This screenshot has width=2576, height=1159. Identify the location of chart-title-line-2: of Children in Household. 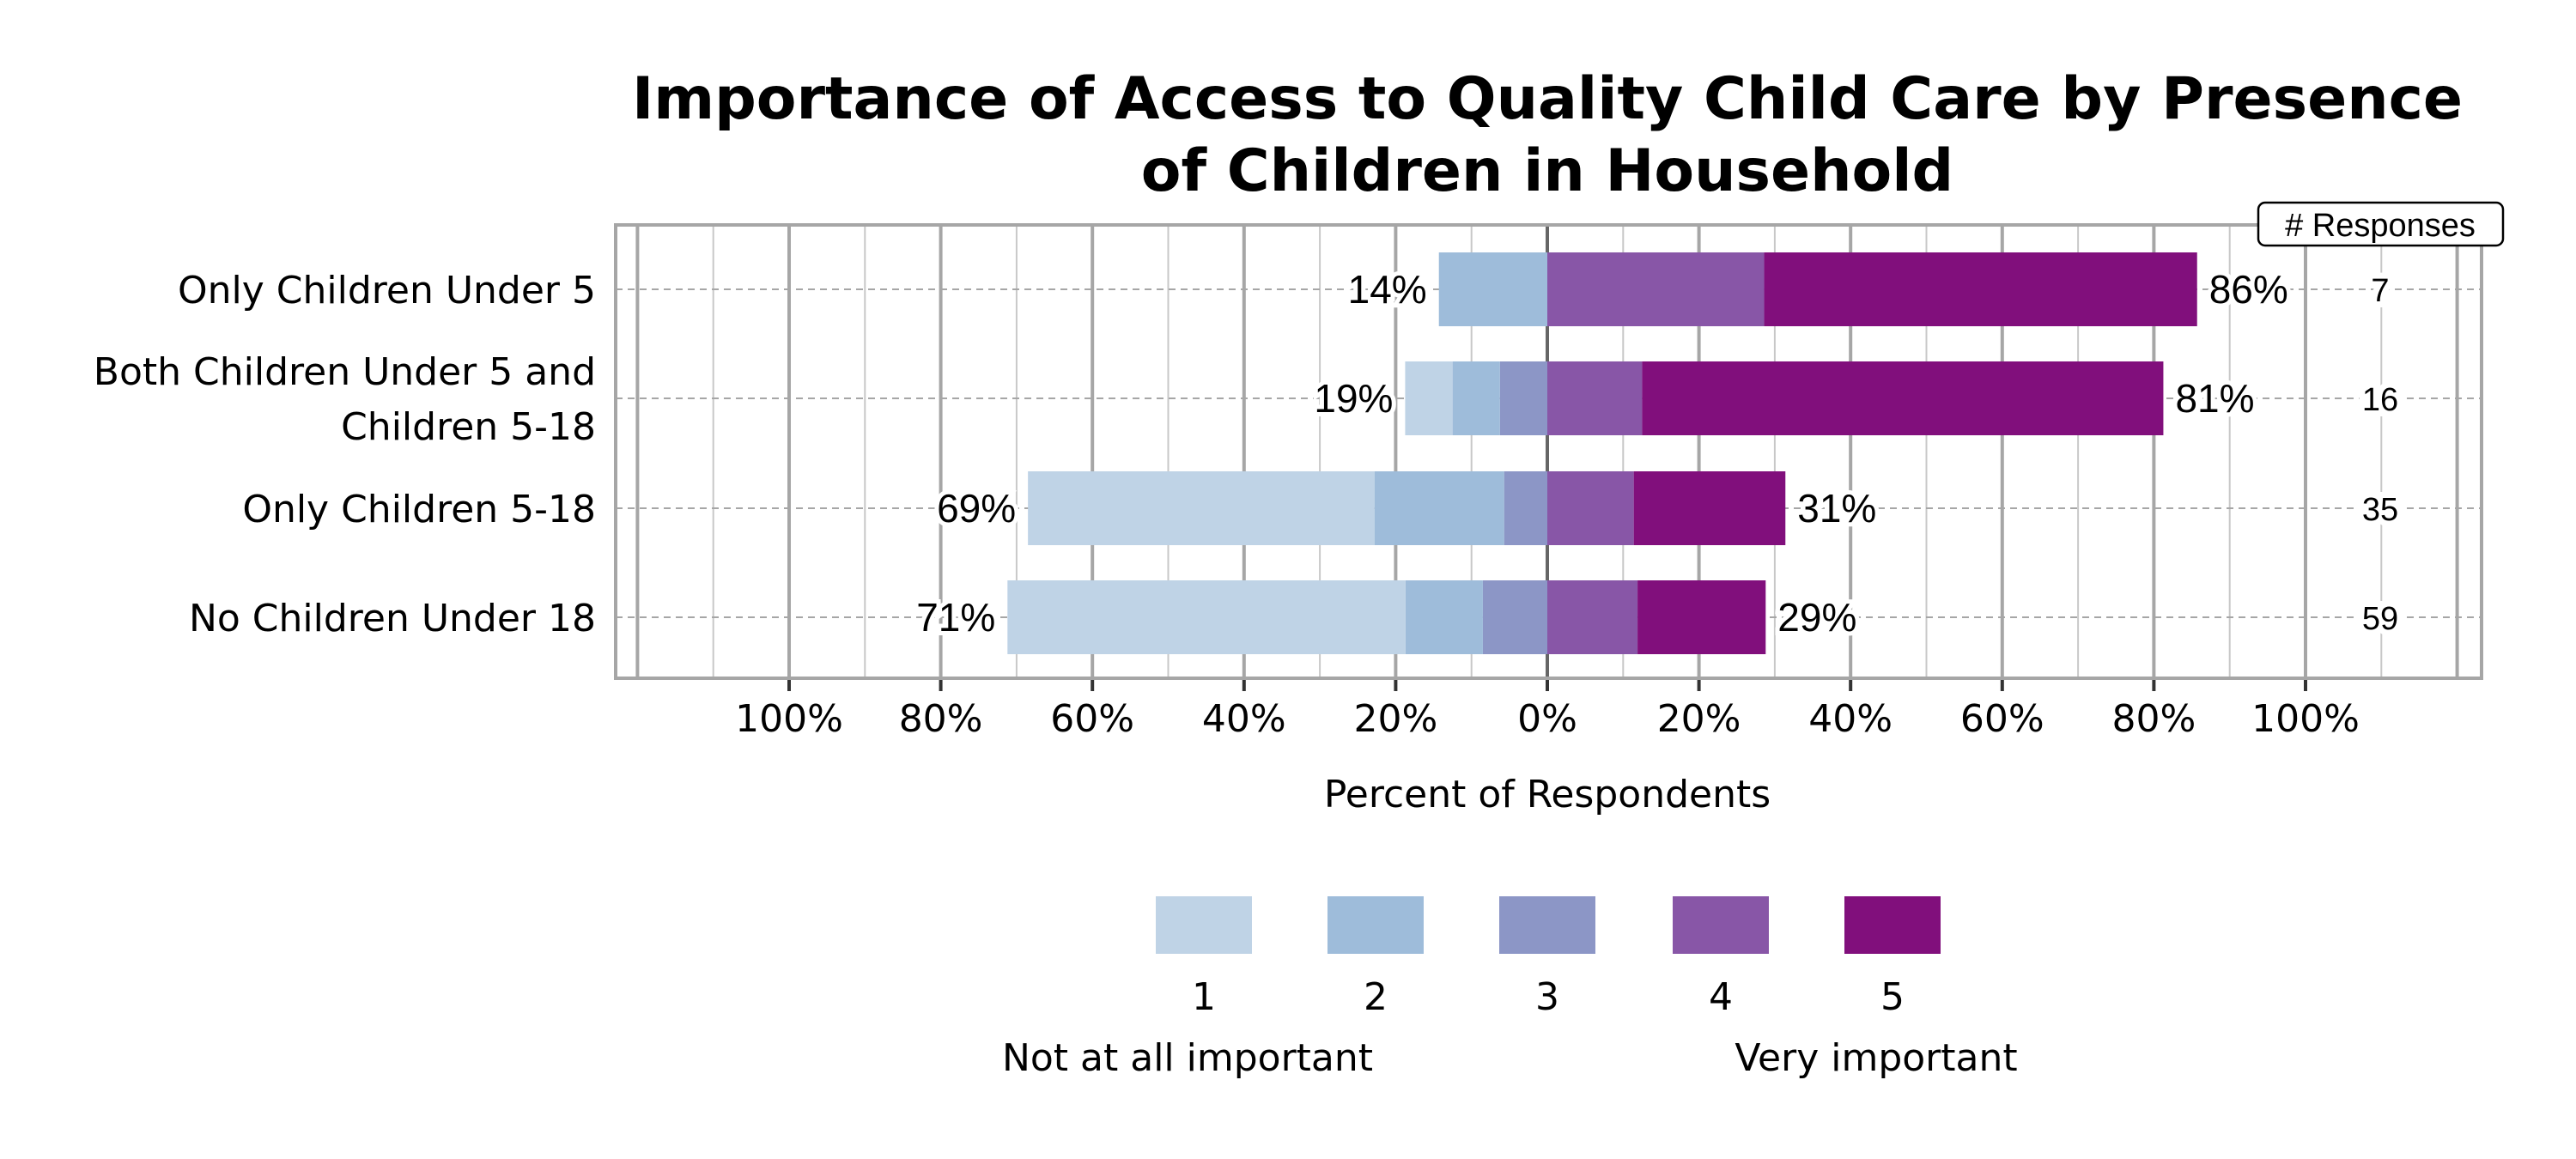
(1547, 171).